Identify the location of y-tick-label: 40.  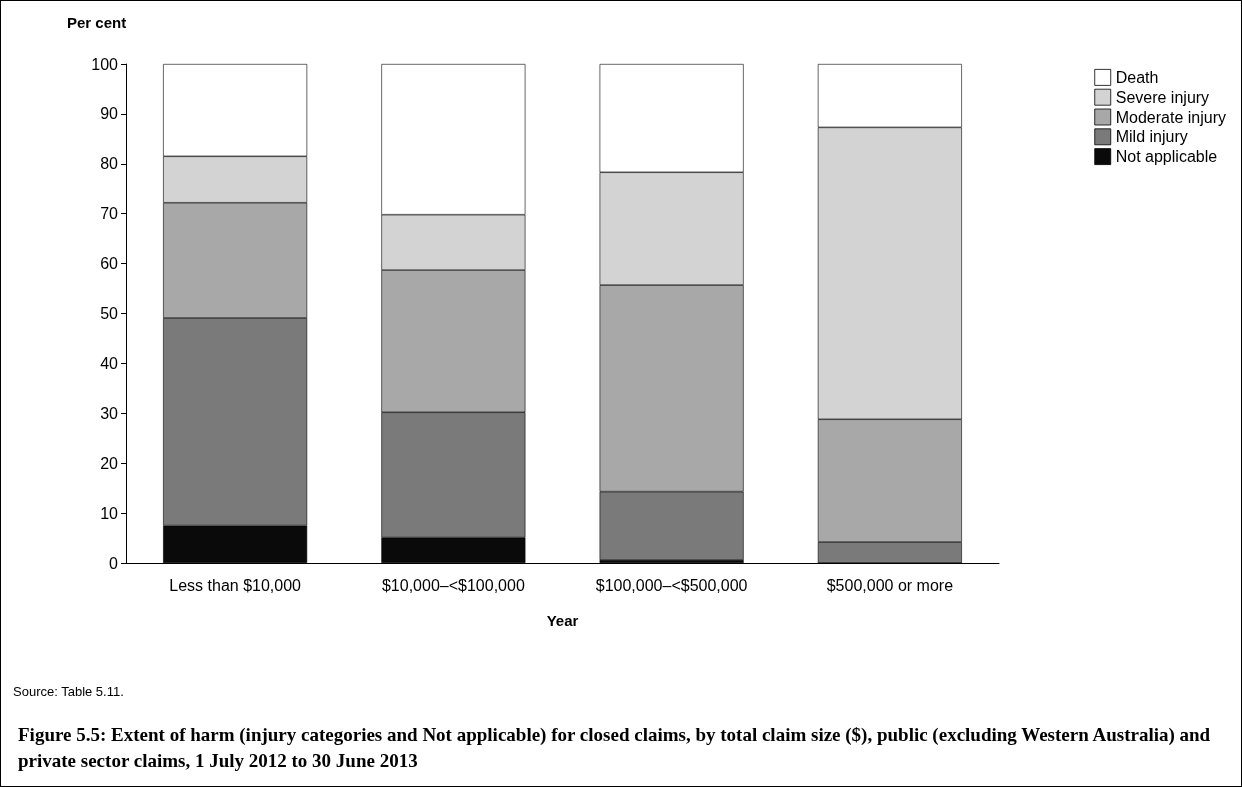
(109, 363).